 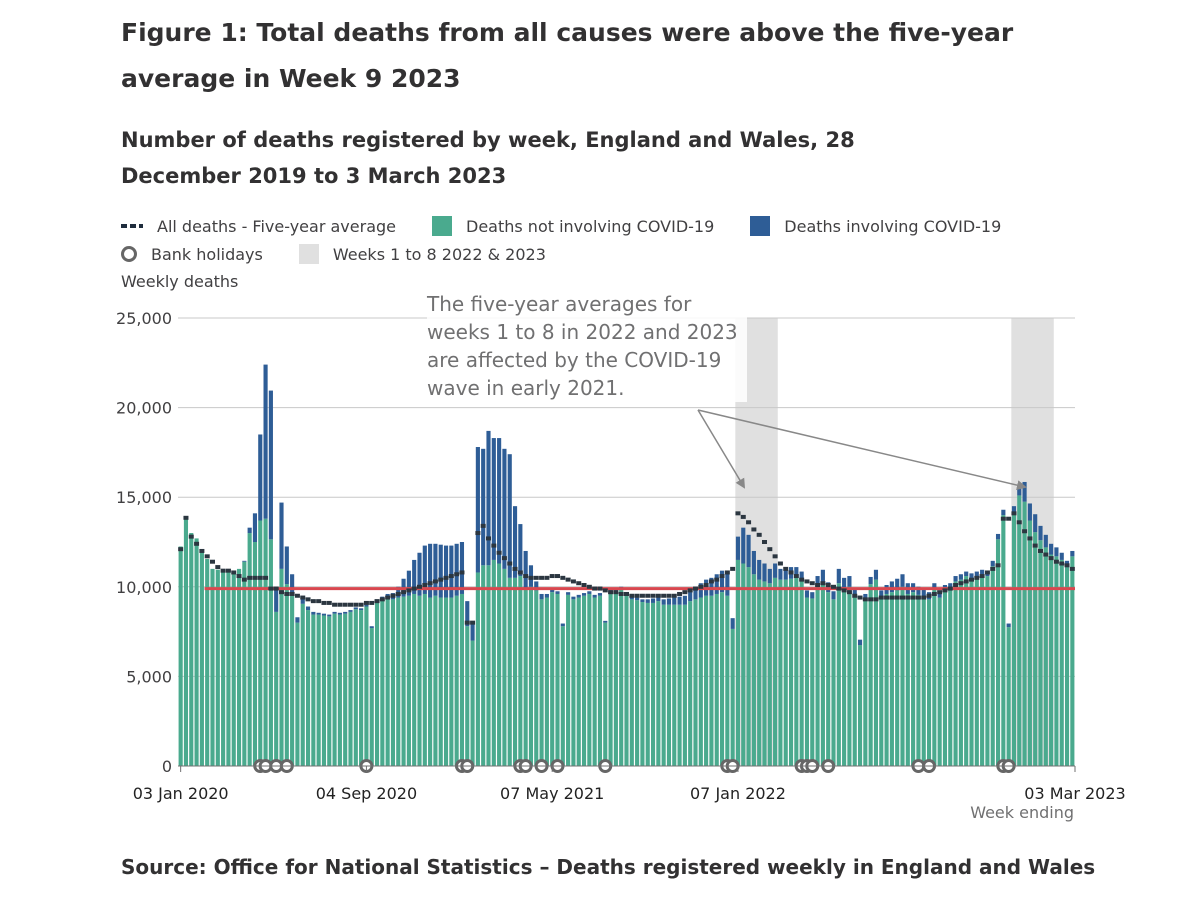 I want to click on legend-label-bank-holidays: Bank holidays, so click(x=207, y=254).